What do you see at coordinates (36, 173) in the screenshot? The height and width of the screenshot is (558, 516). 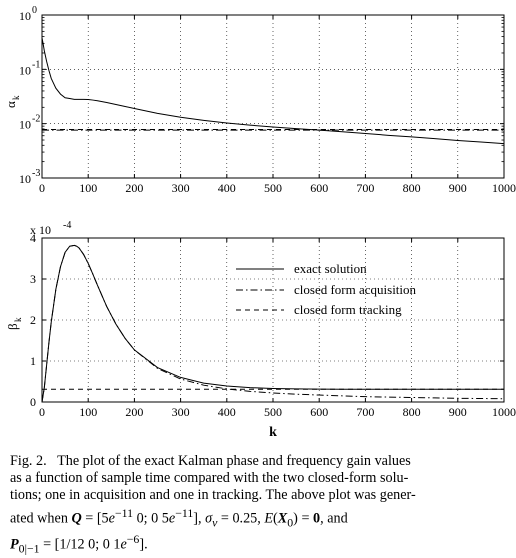 I see `alpha-y-tick-exp: -3` at bounding box center [36, 173].